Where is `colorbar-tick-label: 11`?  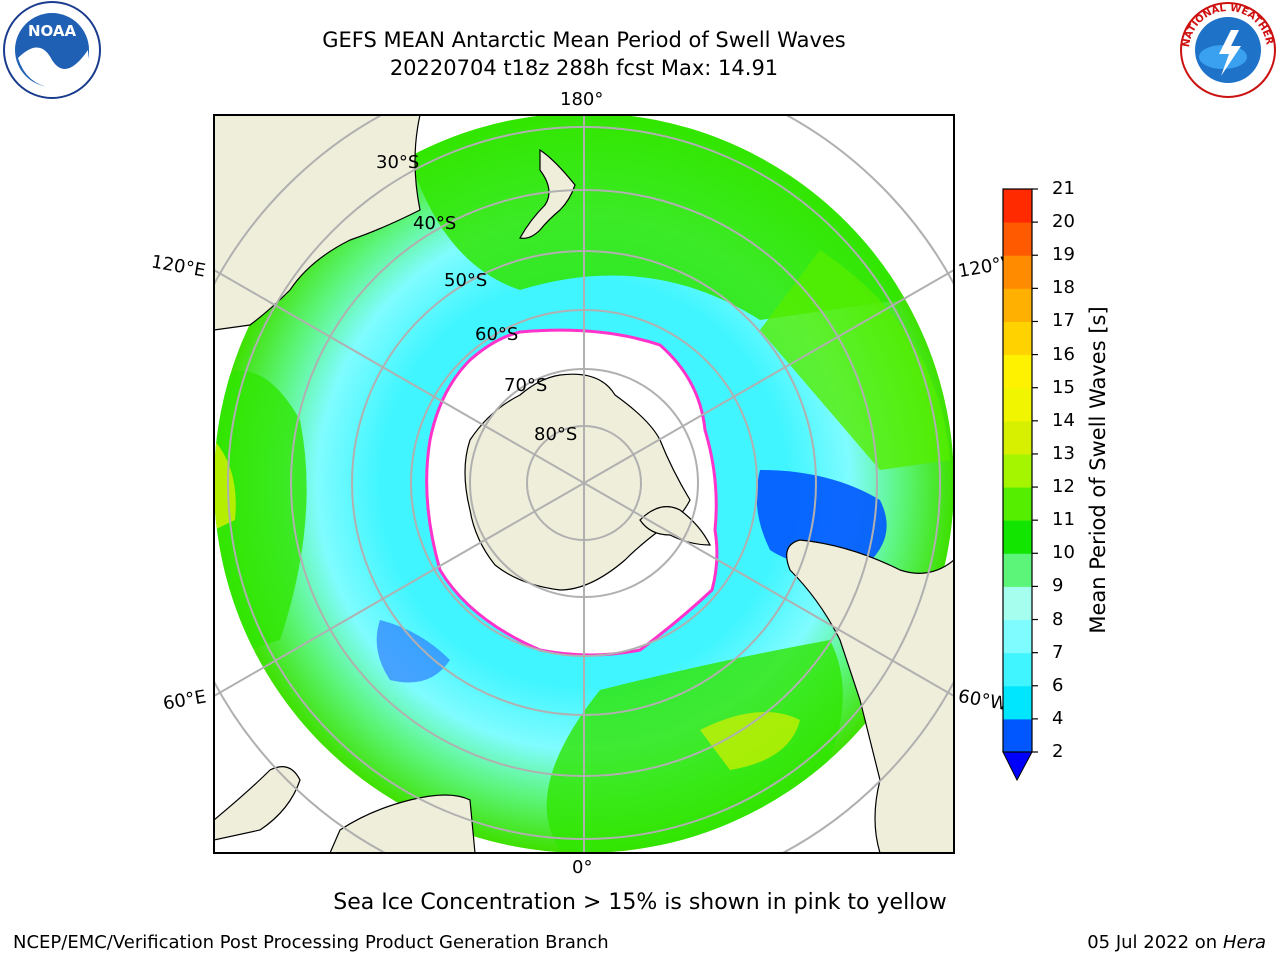
colorbar-tick-label: 11 is located at coordinates (1063, 520).